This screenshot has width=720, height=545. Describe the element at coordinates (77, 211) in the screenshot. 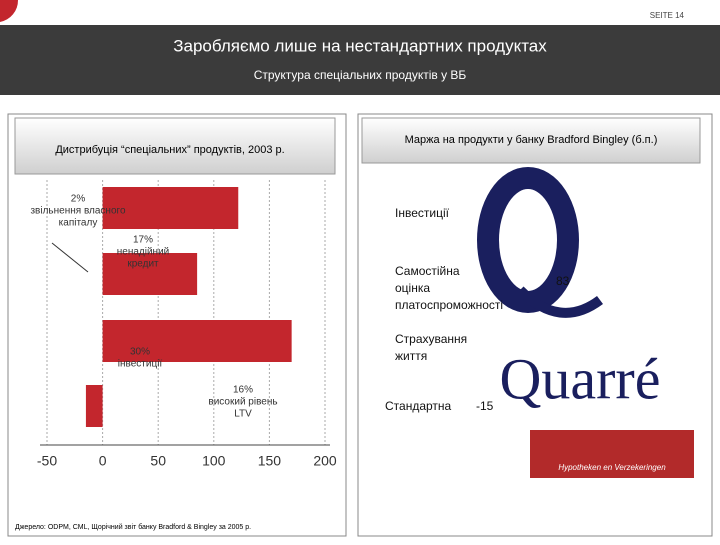

I see `annotation: звільнення власного` at that location.